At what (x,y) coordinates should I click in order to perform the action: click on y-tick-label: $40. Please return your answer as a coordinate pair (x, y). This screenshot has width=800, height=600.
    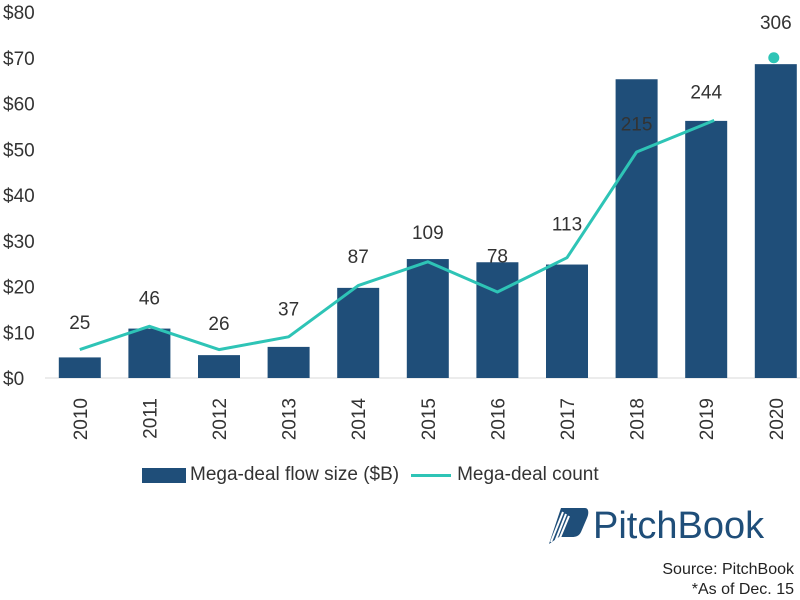
    Looking at the image, I should click on (19, 196).